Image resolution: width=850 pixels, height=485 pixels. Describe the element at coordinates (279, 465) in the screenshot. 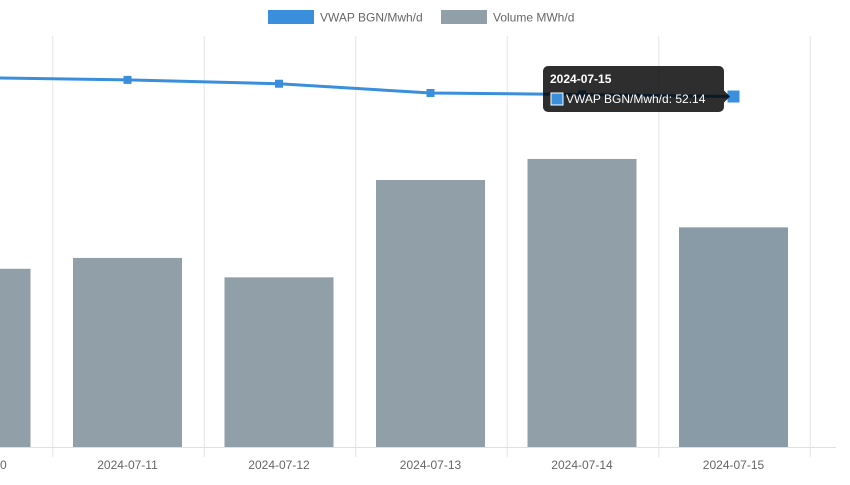

I see `x-tick-label: 2024-07-12` at that location.